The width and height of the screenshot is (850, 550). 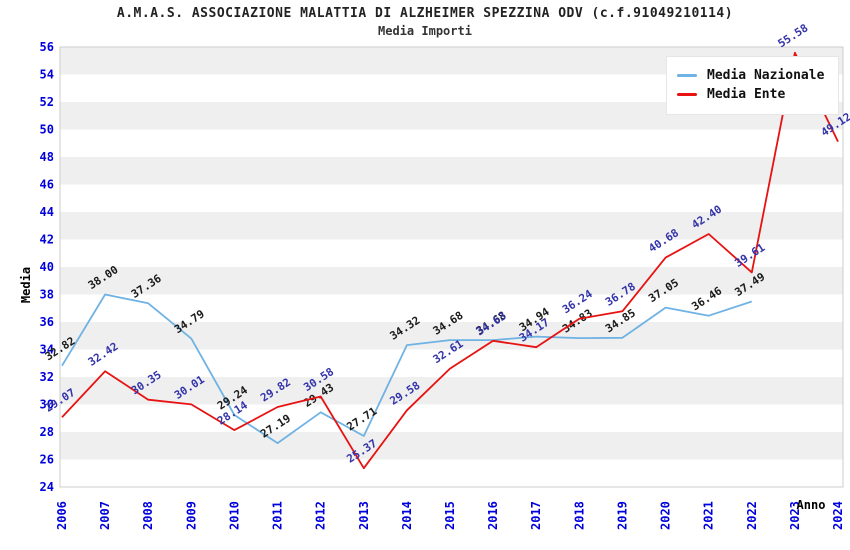 What do you see at coordinates (709, 515) in the screenshot?
I see `x-tick-label: 2021` at bounding box center [709, 515].